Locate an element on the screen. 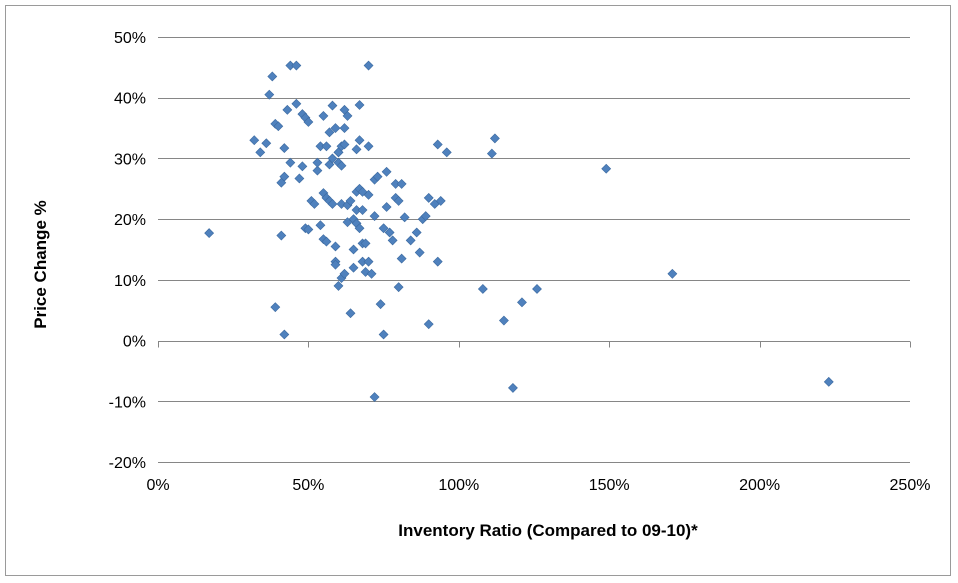 The width and height of the screenshot is (958, 583). x-tick-label: 250% is located at coordinates (910, 485).